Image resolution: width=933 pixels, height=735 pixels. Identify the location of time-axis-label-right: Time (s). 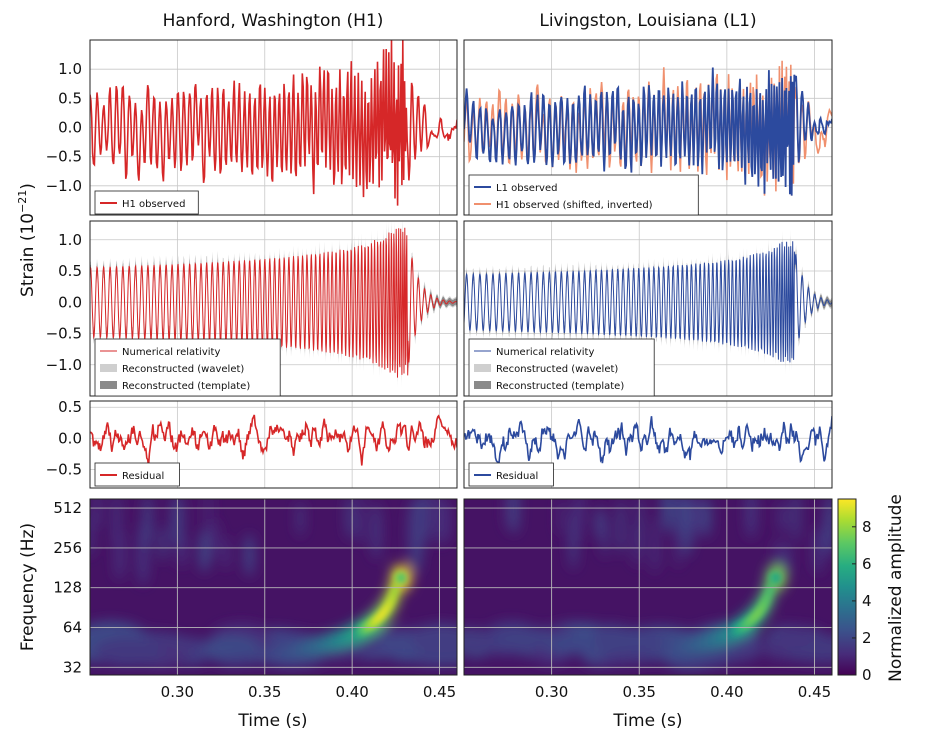
(647, 721).